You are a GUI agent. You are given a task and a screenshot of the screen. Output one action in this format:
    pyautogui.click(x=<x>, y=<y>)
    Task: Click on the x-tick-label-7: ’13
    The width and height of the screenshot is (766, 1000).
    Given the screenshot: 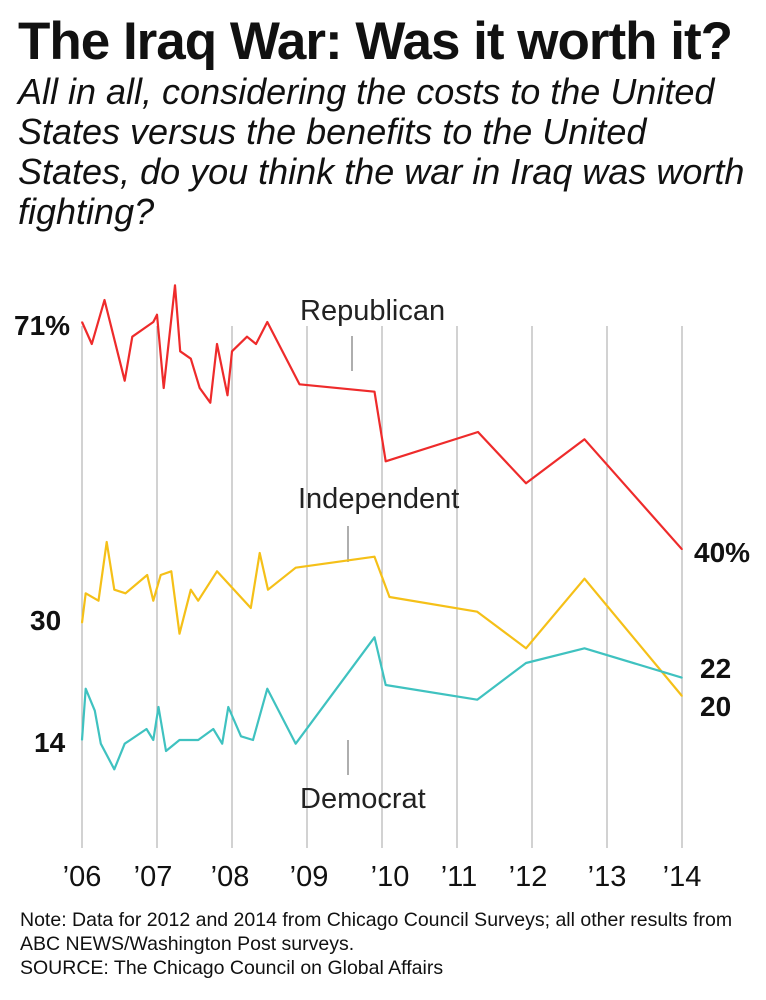 What is the action you would take?
    pyautogui.click(x=607, y=877)
    